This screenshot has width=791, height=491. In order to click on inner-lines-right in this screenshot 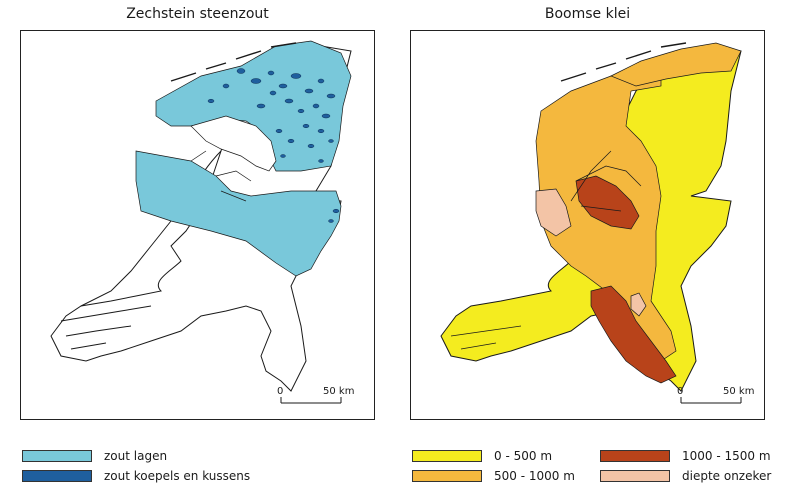, I will do `click(546, 250)`.